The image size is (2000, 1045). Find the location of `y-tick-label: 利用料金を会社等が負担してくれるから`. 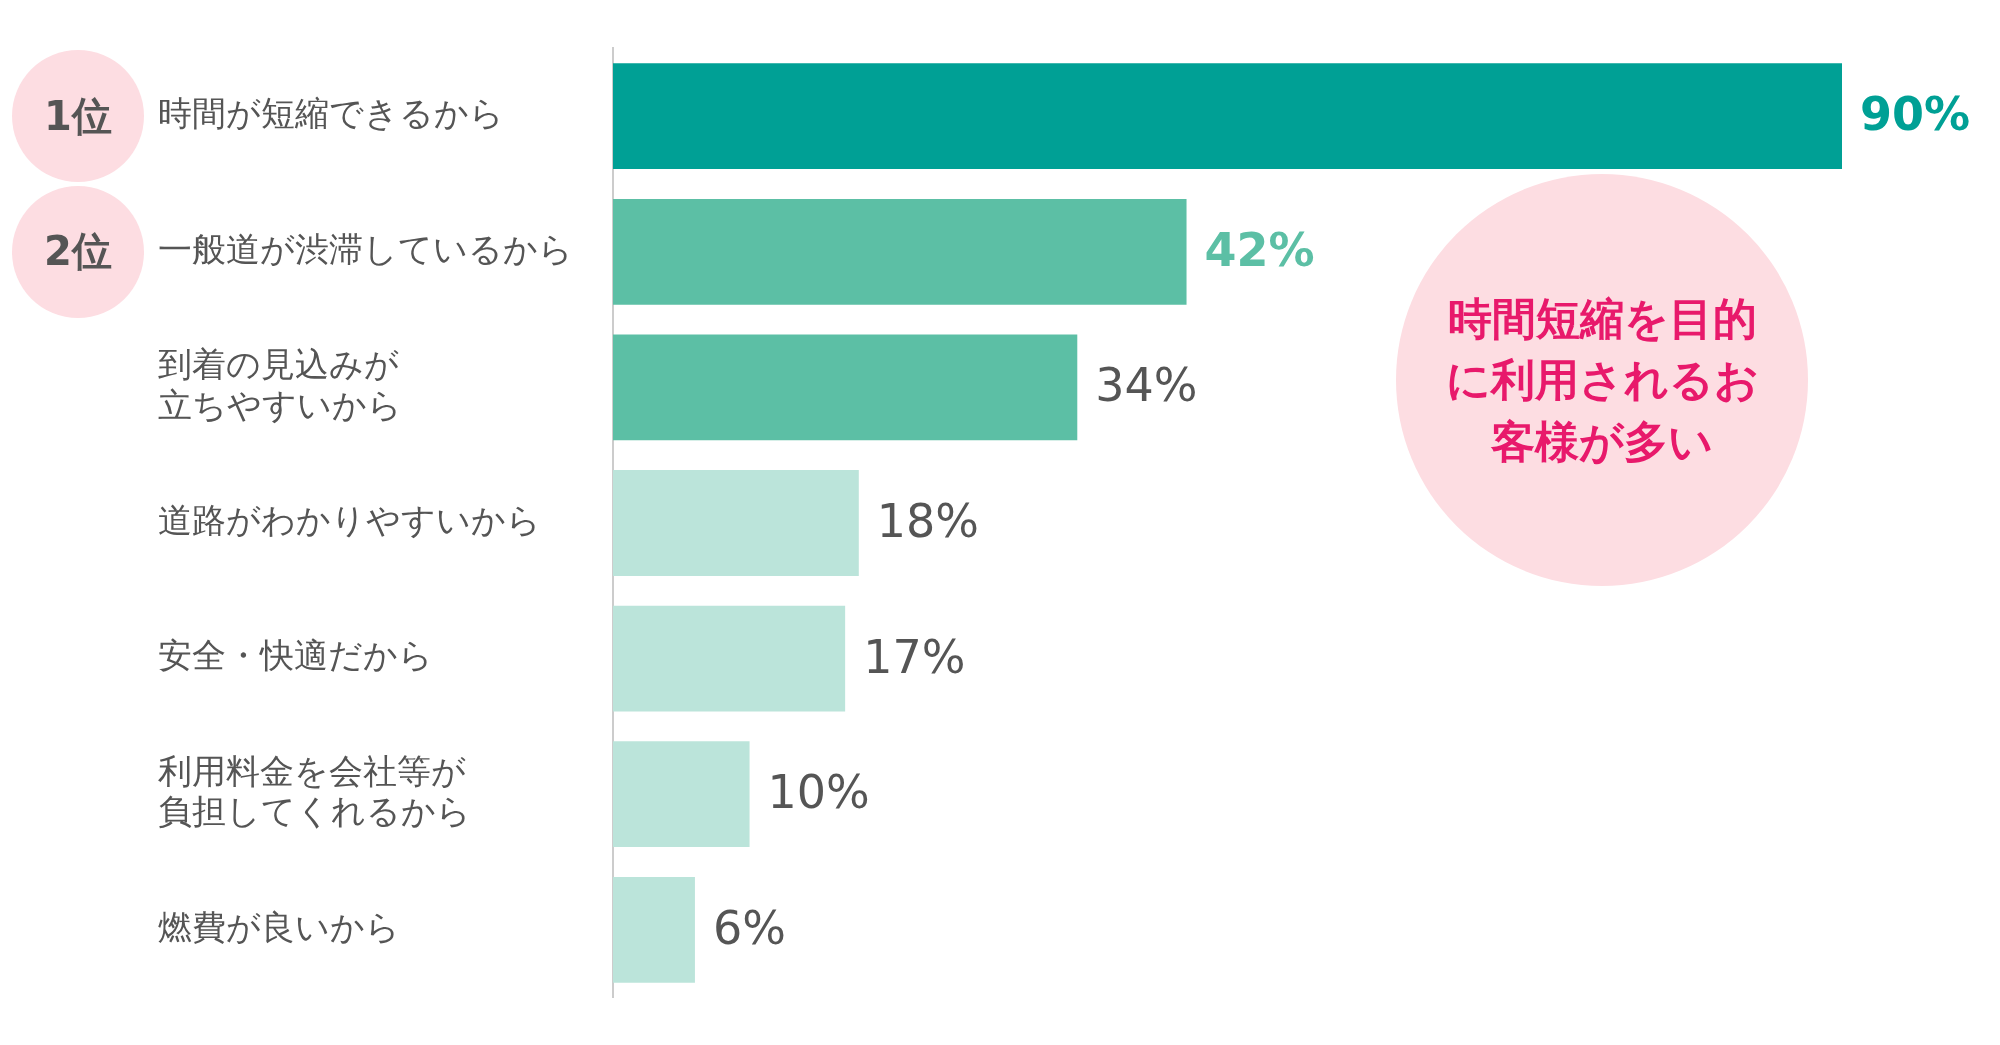

y-tick-label: 利用料金を会社等が負担してくれるから is located at coordinates (314, 791).